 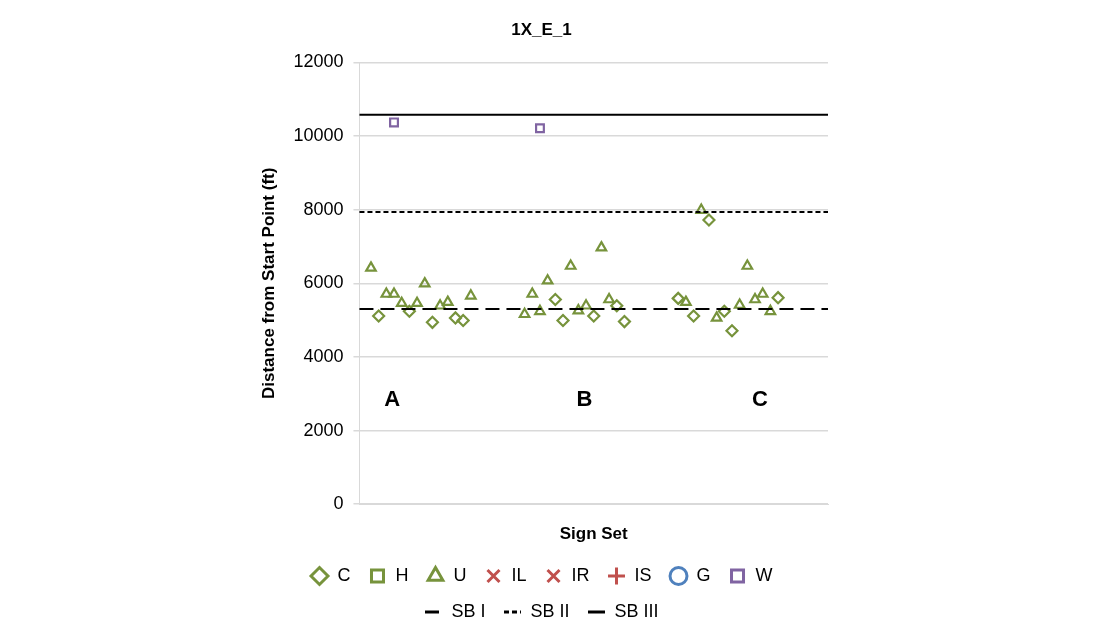 I want to click on y-tick-label: 6000, so click(x=323, y=282).